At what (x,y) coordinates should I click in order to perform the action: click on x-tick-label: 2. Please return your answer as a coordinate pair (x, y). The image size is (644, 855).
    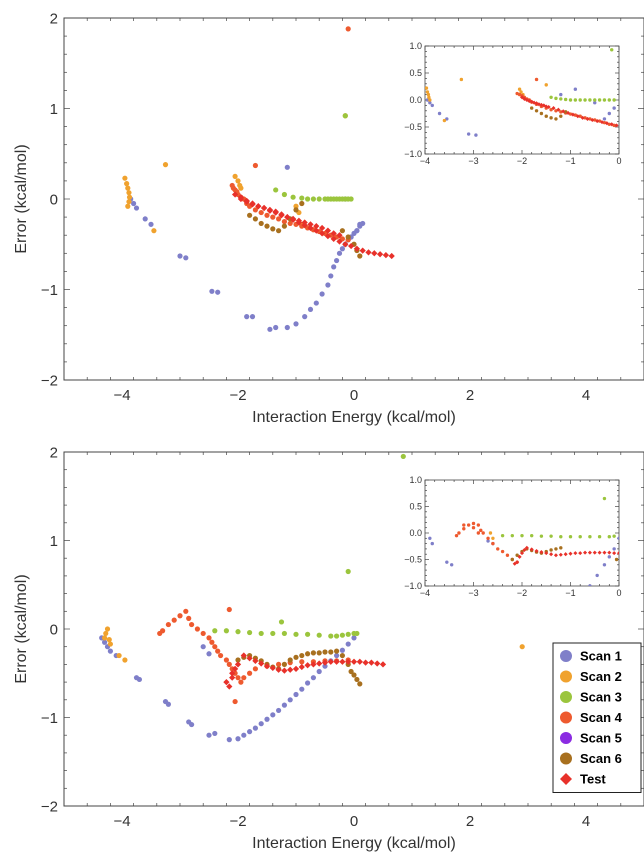
    Looking at the image, I should click on (470, 821).